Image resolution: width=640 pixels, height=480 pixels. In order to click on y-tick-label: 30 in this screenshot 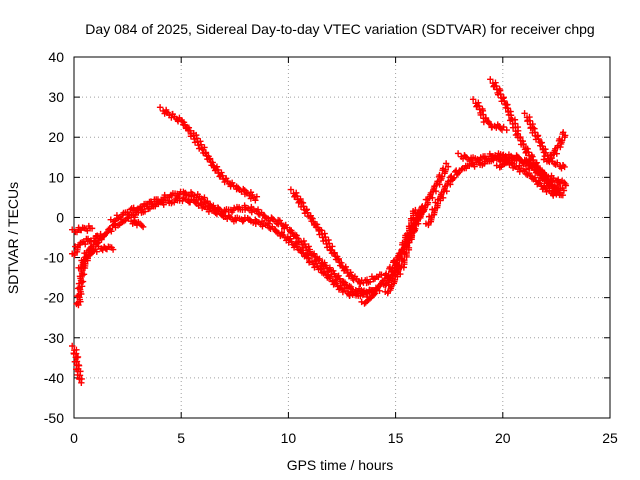, I will do `click(56, 97)`.